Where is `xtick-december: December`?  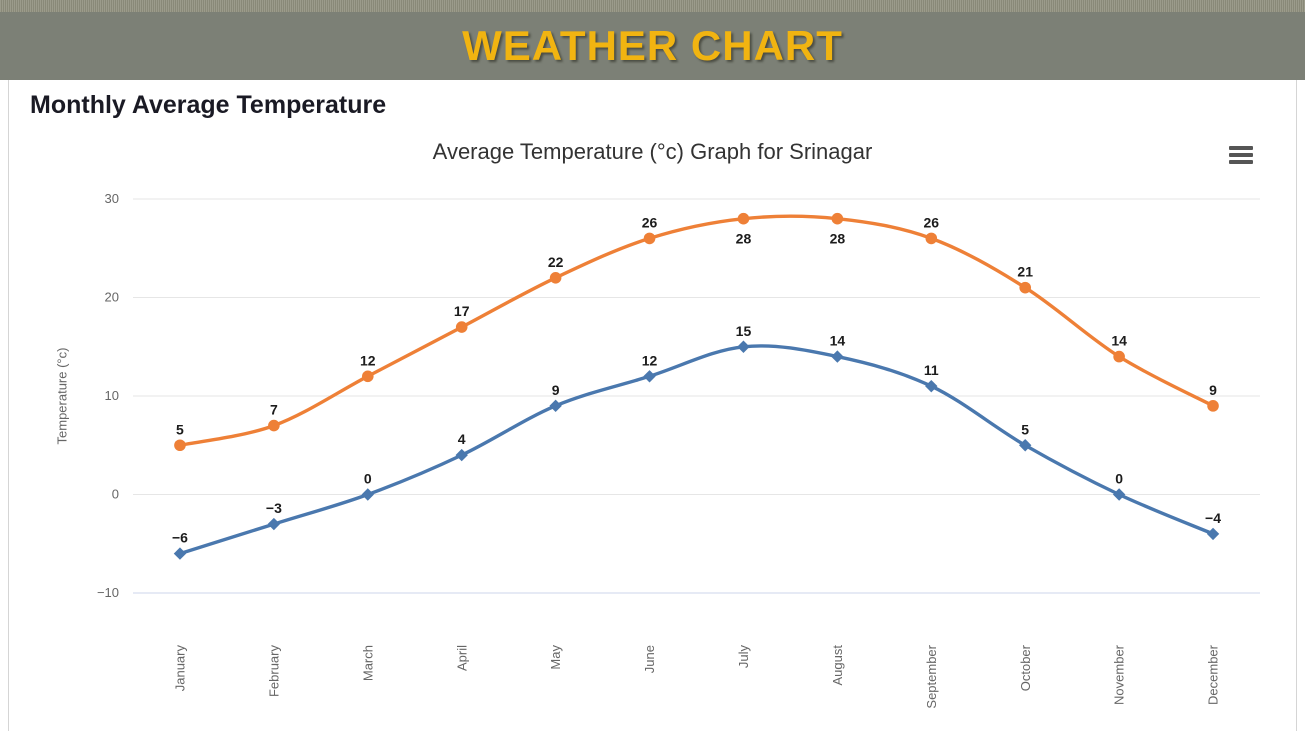
xtick-december: December is located at coordinates (1213, 674).